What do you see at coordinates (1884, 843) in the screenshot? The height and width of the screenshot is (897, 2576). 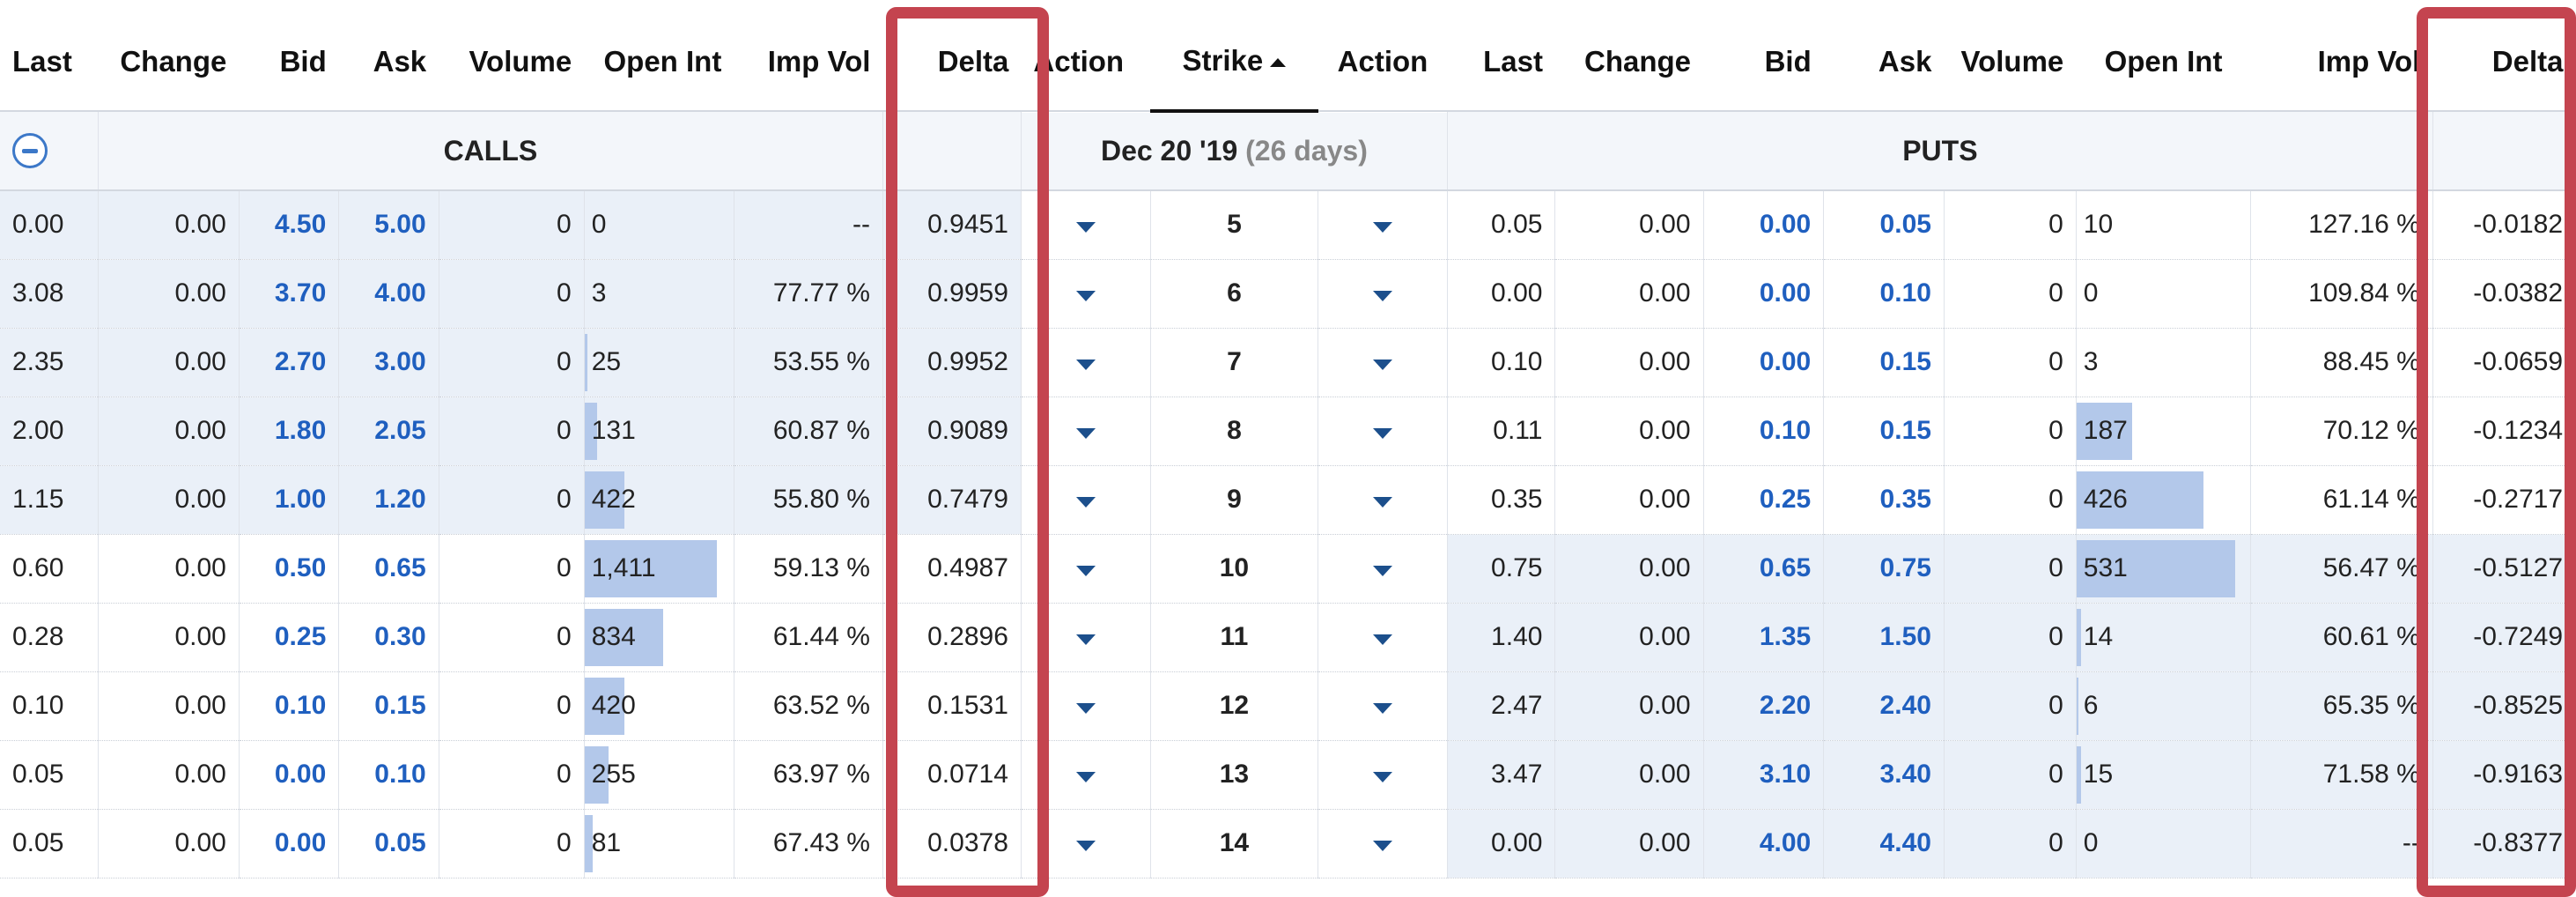 I see `puts-ask: 4.40` at bounding box center [1884, 843].